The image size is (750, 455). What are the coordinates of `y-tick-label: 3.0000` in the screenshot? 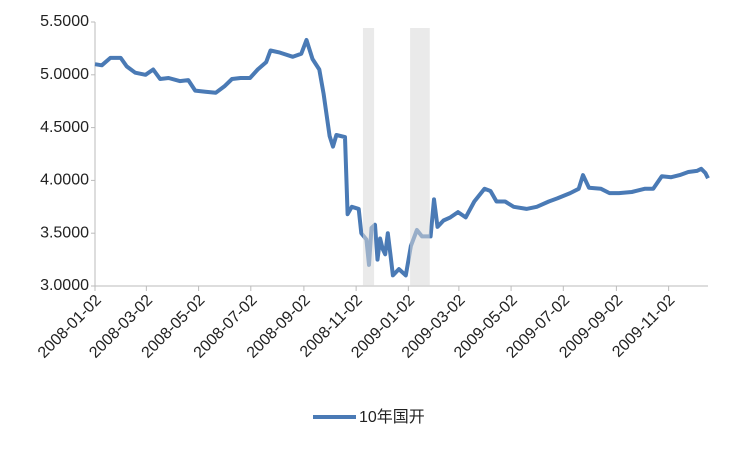 It's located at (64, 285).